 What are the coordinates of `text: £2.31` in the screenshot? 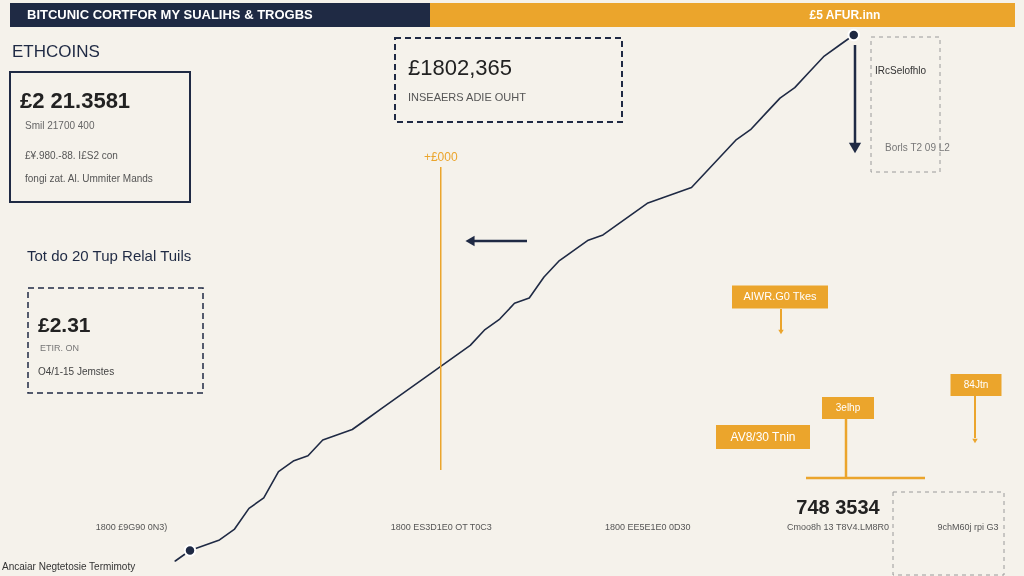 It's located at (64, 324).